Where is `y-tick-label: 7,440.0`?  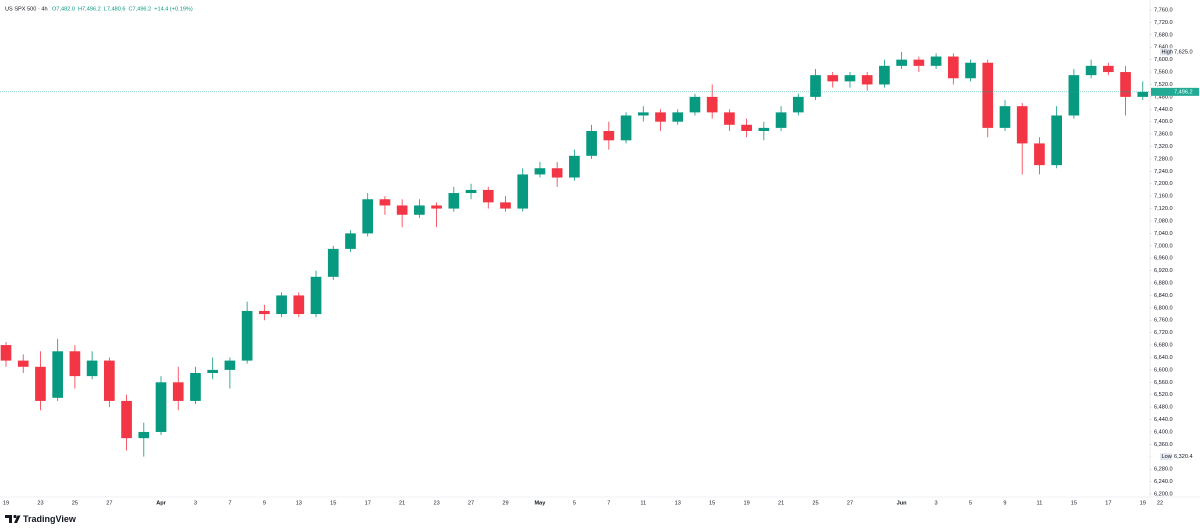
y-tick-label: 7,440.0 is located at coordinates (1163, 110).